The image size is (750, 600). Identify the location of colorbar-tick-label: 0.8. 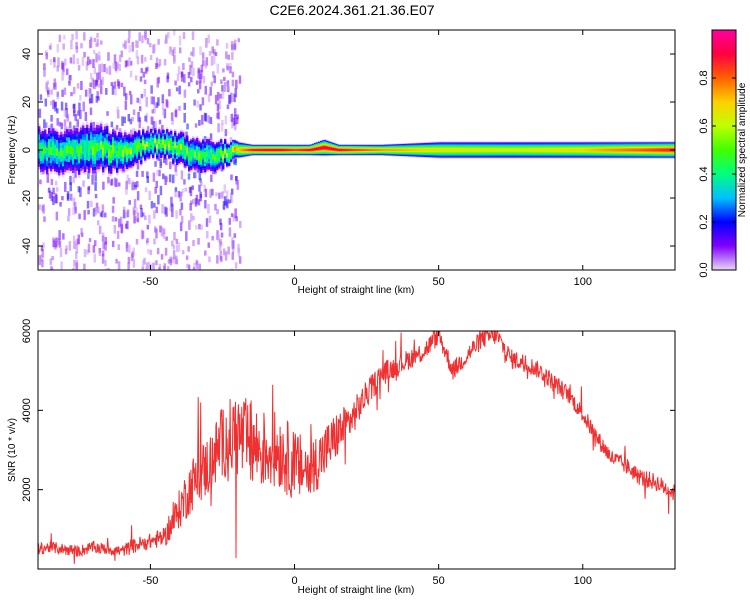
(704, 77).